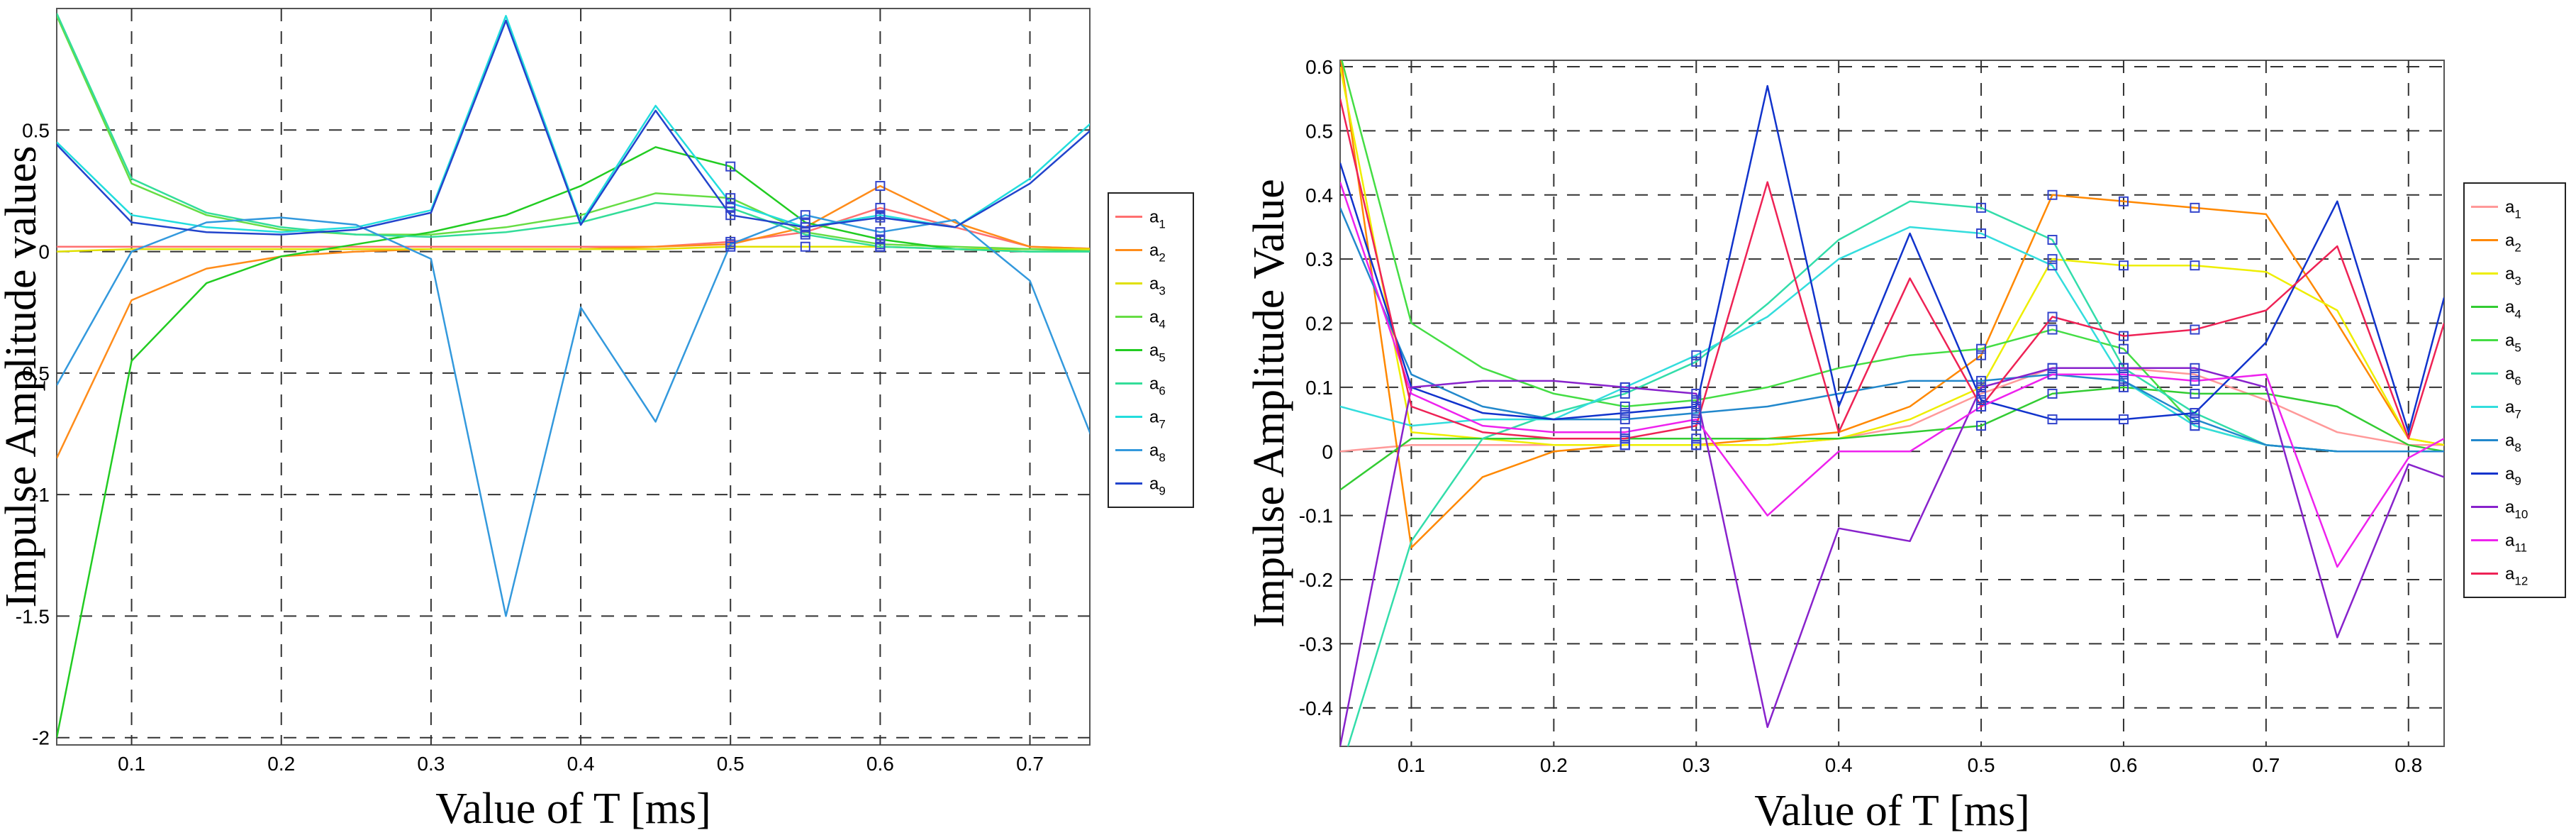 Image resolution: width=2576 pixels, height=840 pixels. Describe the element at coordinates (731, 764) in the screenshot. I see `x-tick-label: 0.5` at that location.